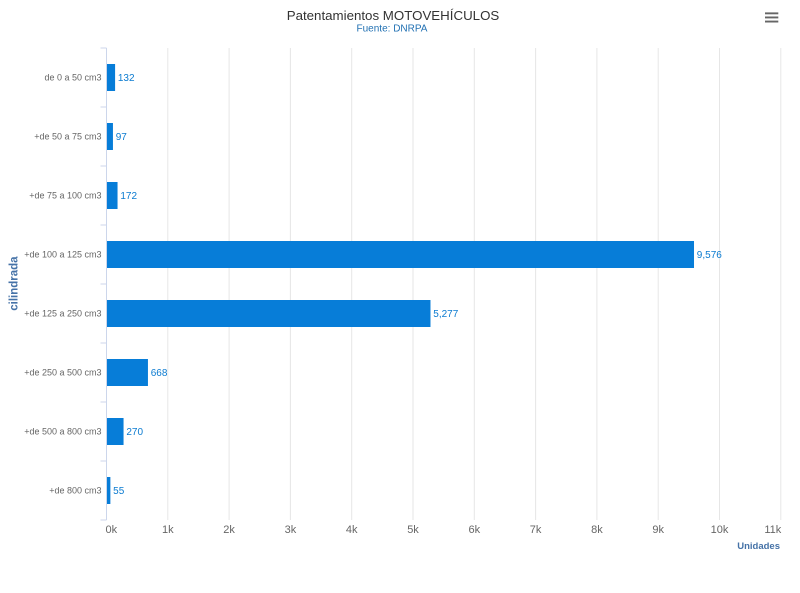 This screenshot has width=800, height=593. I want to click on svg-text: 11k, so click(772, 530).